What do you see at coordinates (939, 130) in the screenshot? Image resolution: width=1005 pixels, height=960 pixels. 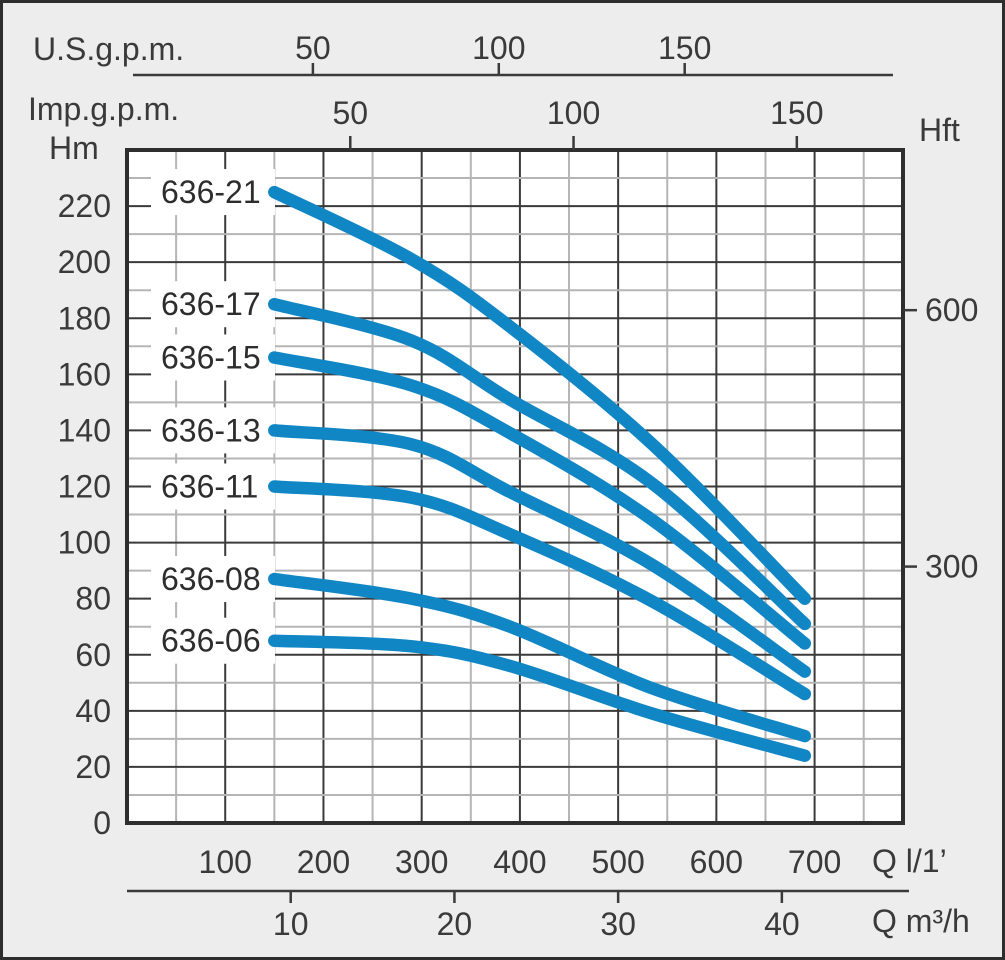 I see `hft-axis-title: Hft` at bounding box center [939, 130].